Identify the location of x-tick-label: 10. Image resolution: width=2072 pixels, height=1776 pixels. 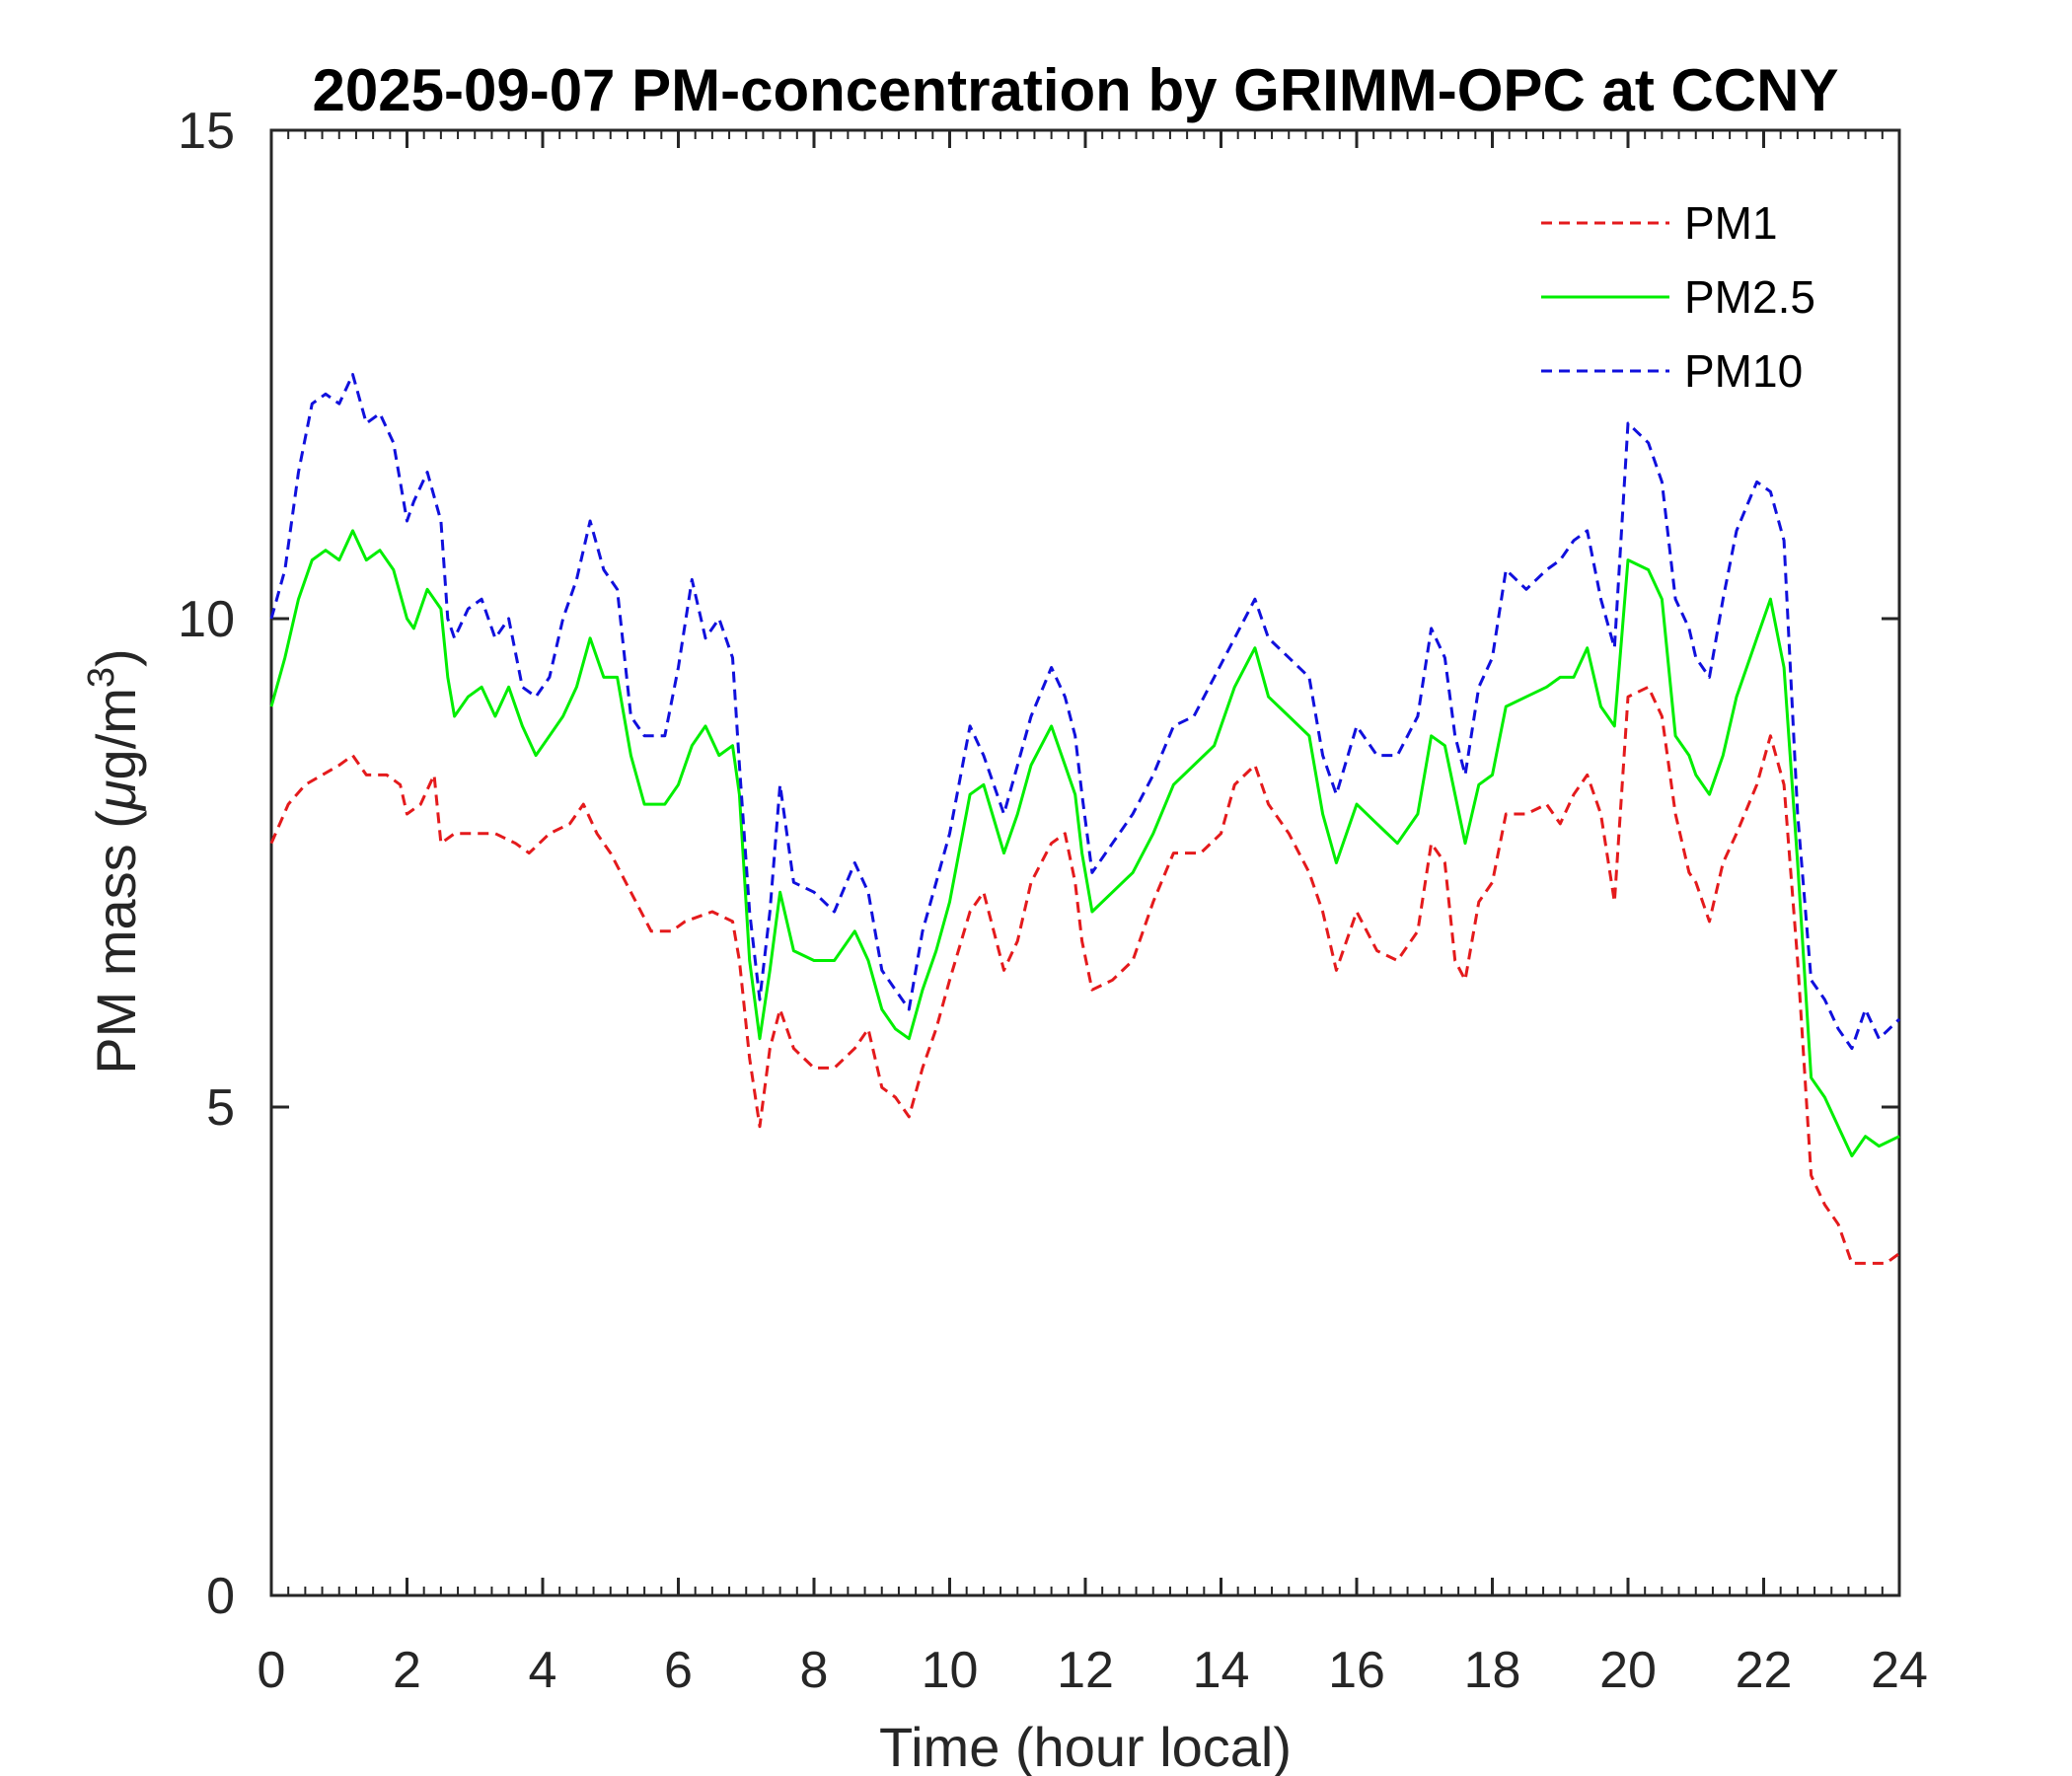
(951, 1670).